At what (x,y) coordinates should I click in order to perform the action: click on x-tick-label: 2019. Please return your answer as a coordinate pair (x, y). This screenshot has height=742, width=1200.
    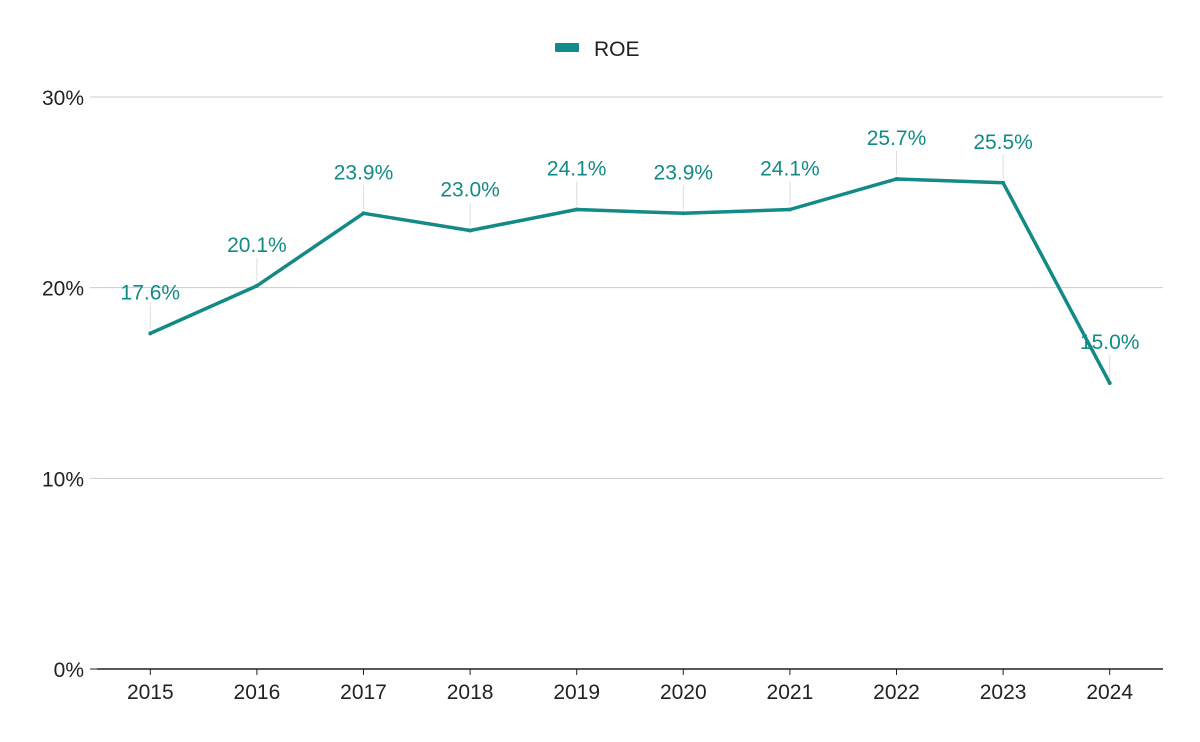
    Looking at the image, I should click on (576, 692).